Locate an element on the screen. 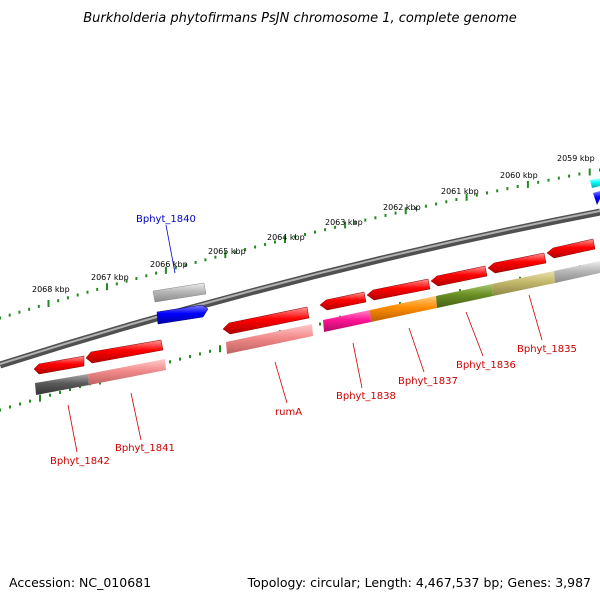 This screenshot has width=600, height=600. kbp-label: 2060 kbp is located at coordinates (519, 175).